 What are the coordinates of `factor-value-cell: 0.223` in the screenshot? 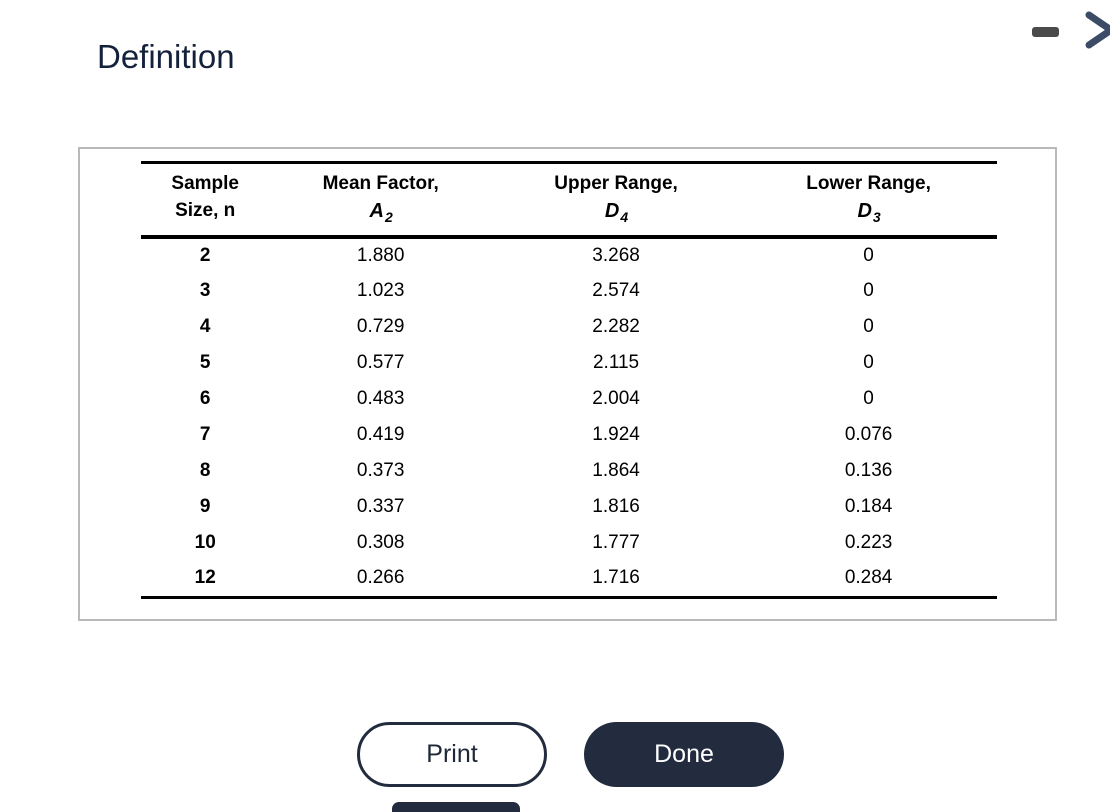 It's located at (868, 542).